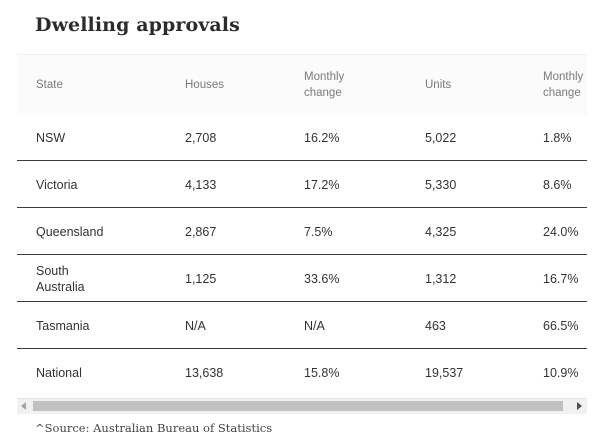 The height and width of the screenshot is (444, 601). I want to click on cell-houses: N/A, so click(195, 325).